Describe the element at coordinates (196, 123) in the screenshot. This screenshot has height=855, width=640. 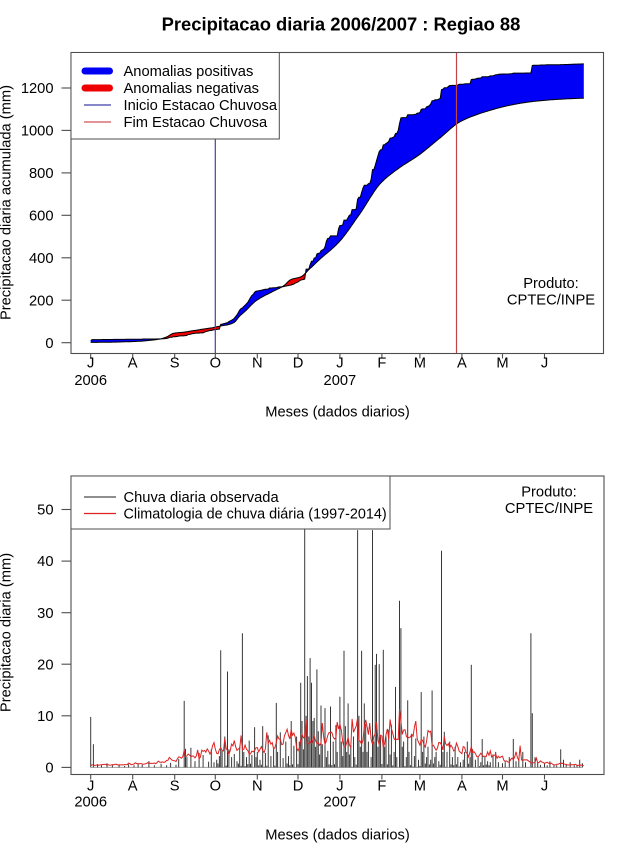
I see `svg-text: Fim Estacao Chuvosa` at that location.